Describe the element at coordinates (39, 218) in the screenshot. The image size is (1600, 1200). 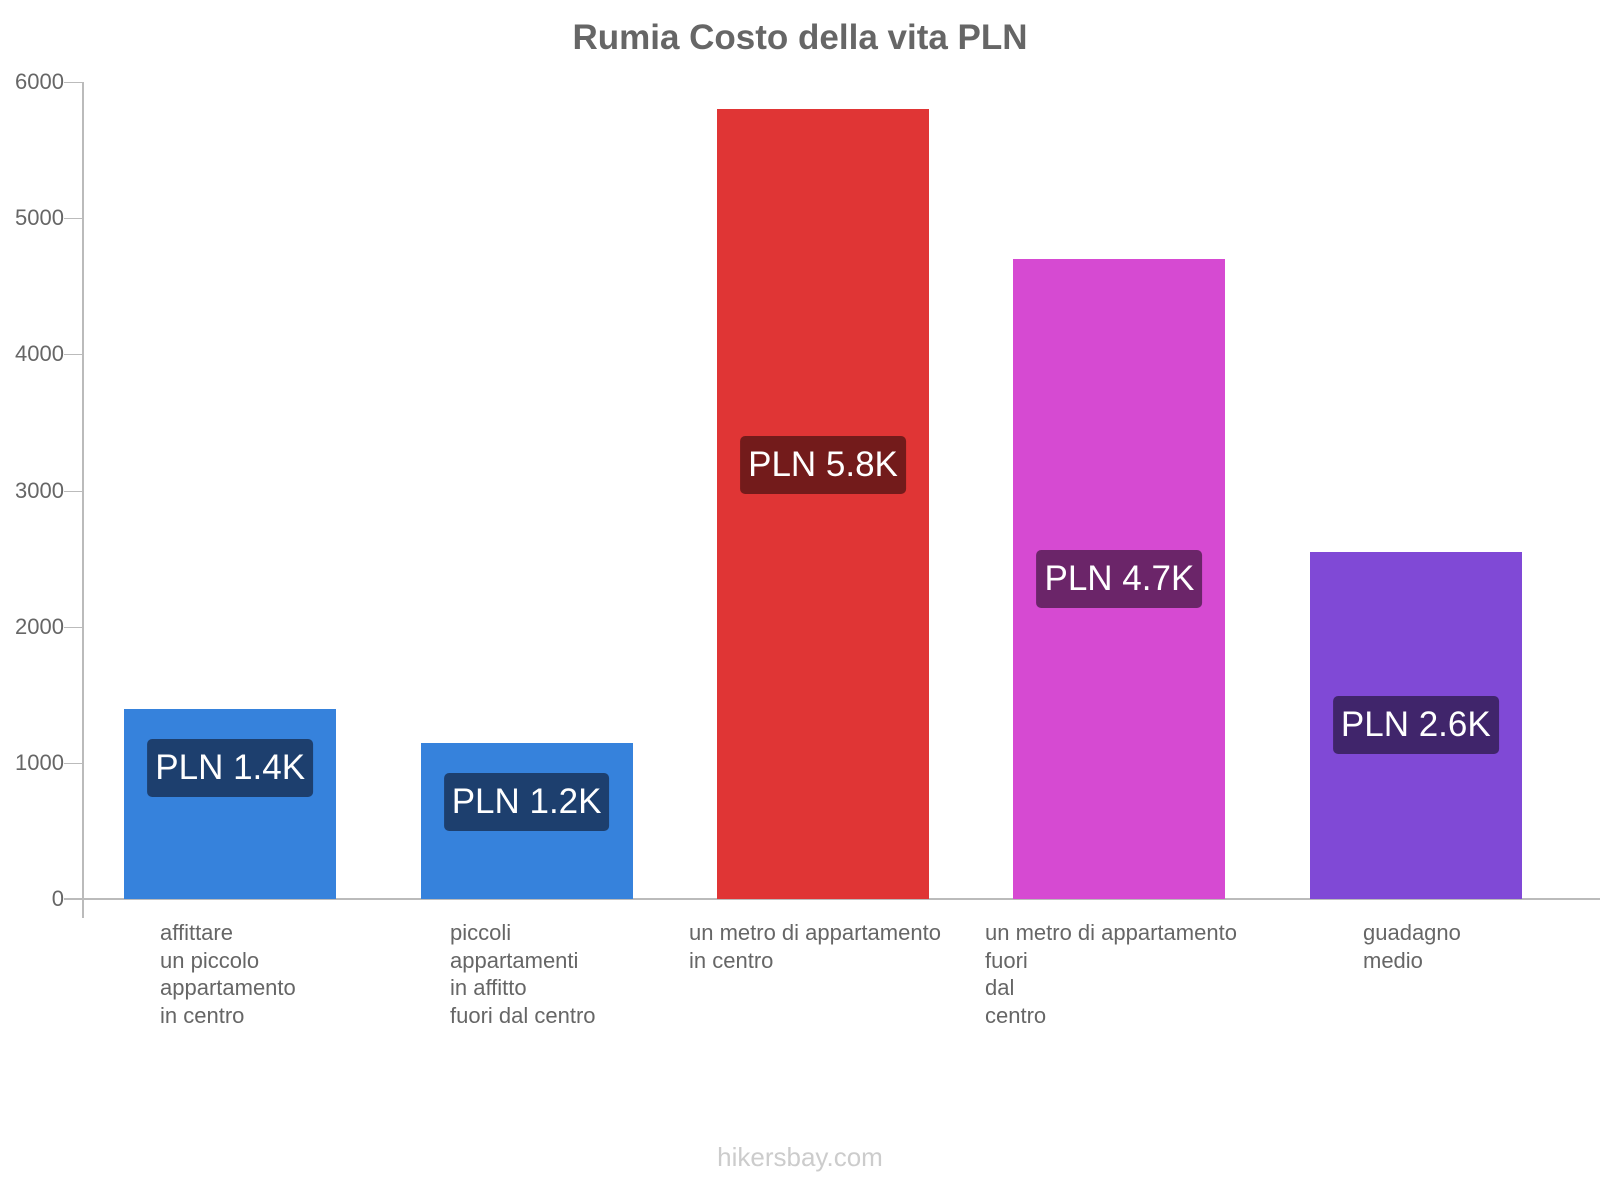
I see `y-tick-label: 5000` at that location.